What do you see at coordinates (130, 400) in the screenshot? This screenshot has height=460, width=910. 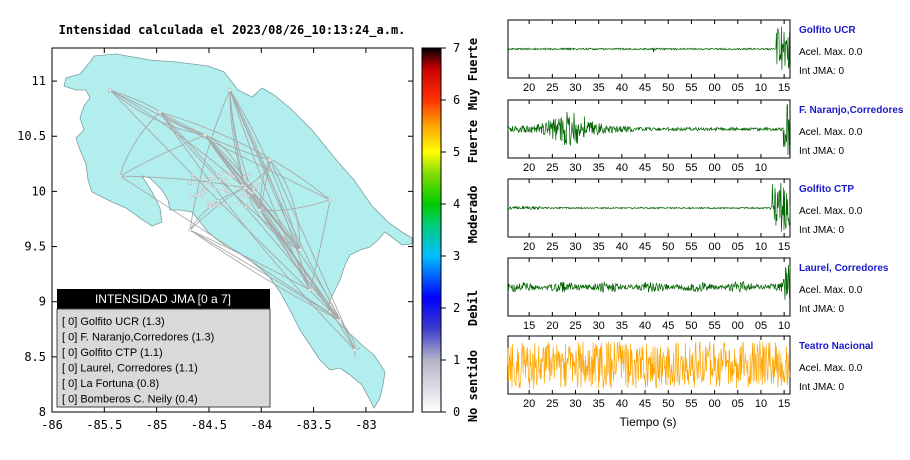 I see `legend-item: [ 0] Bomberos C. Neily (0.4)` at bounding box center [130, 400].